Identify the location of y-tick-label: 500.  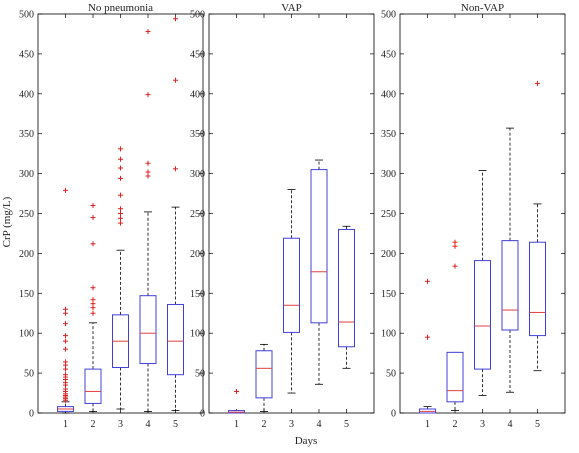
(197, 15).